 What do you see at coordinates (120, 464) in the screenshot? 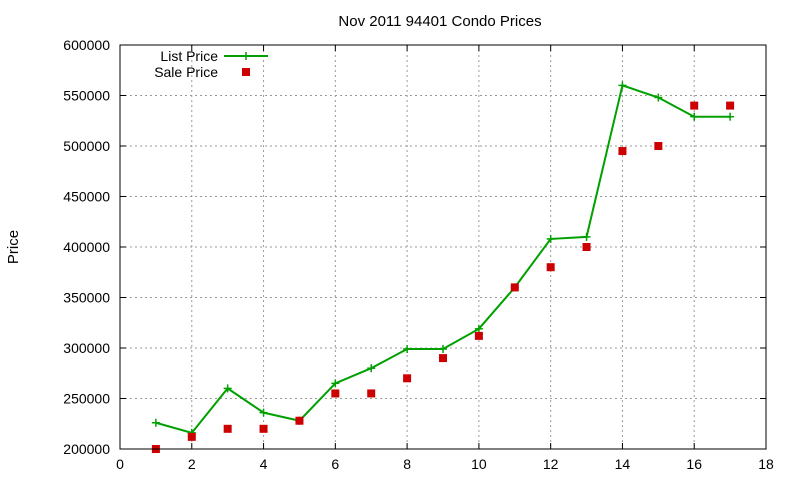
I see `x-tick-label: 0` at bounding box center [120, 464].